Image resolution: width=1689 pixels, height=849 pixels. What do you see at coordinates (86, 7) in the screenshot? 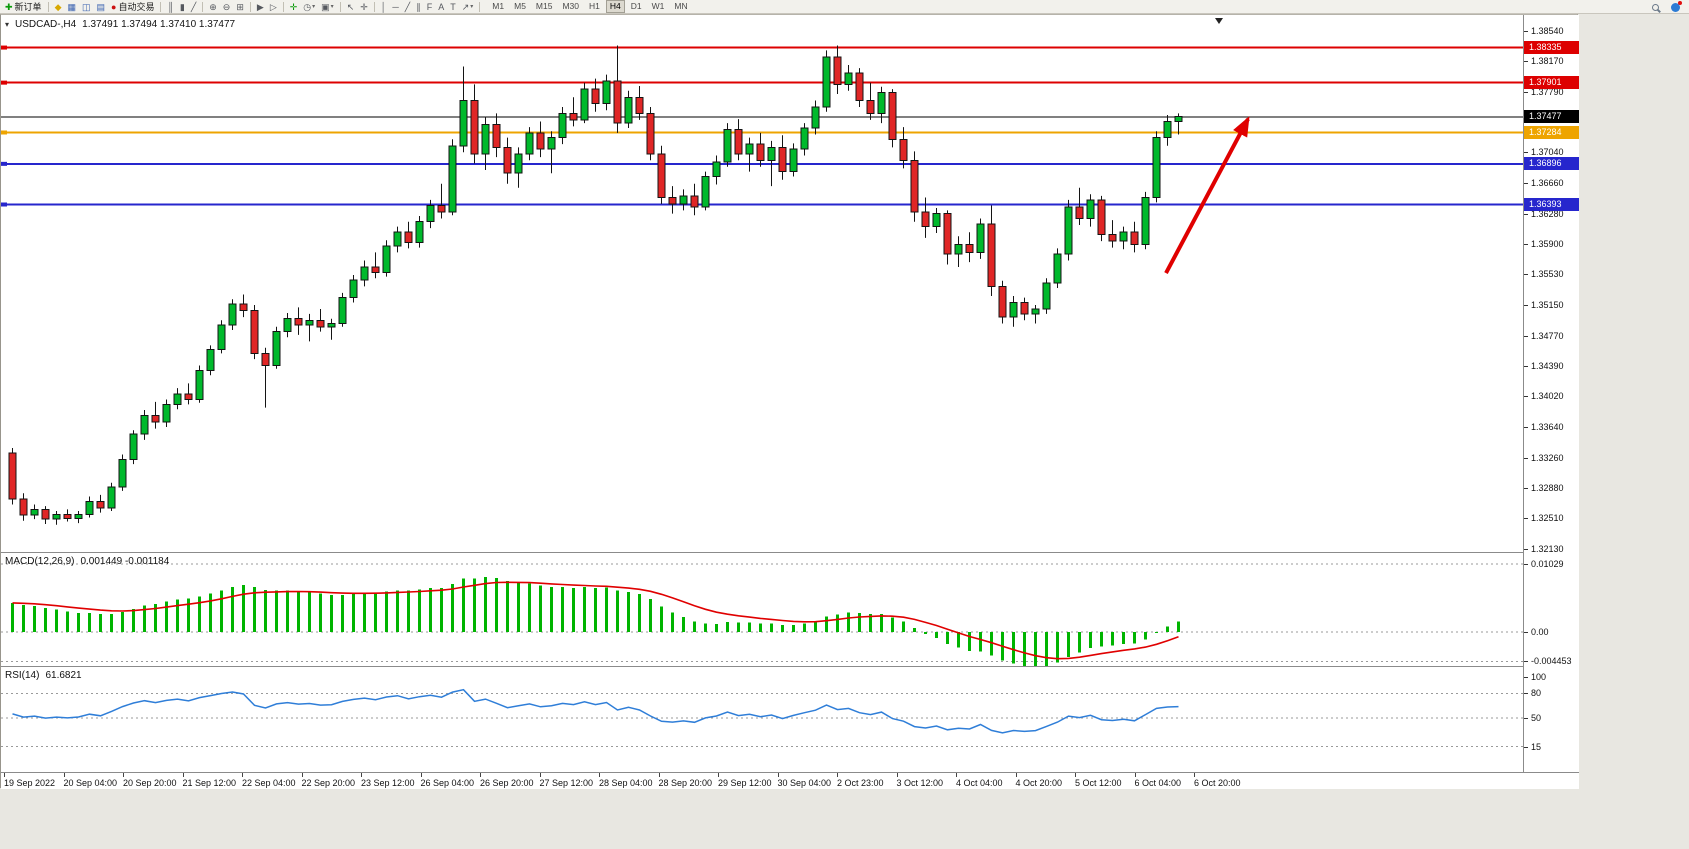
I see `navigator-button: ◫` at bounding box center [86, 7].